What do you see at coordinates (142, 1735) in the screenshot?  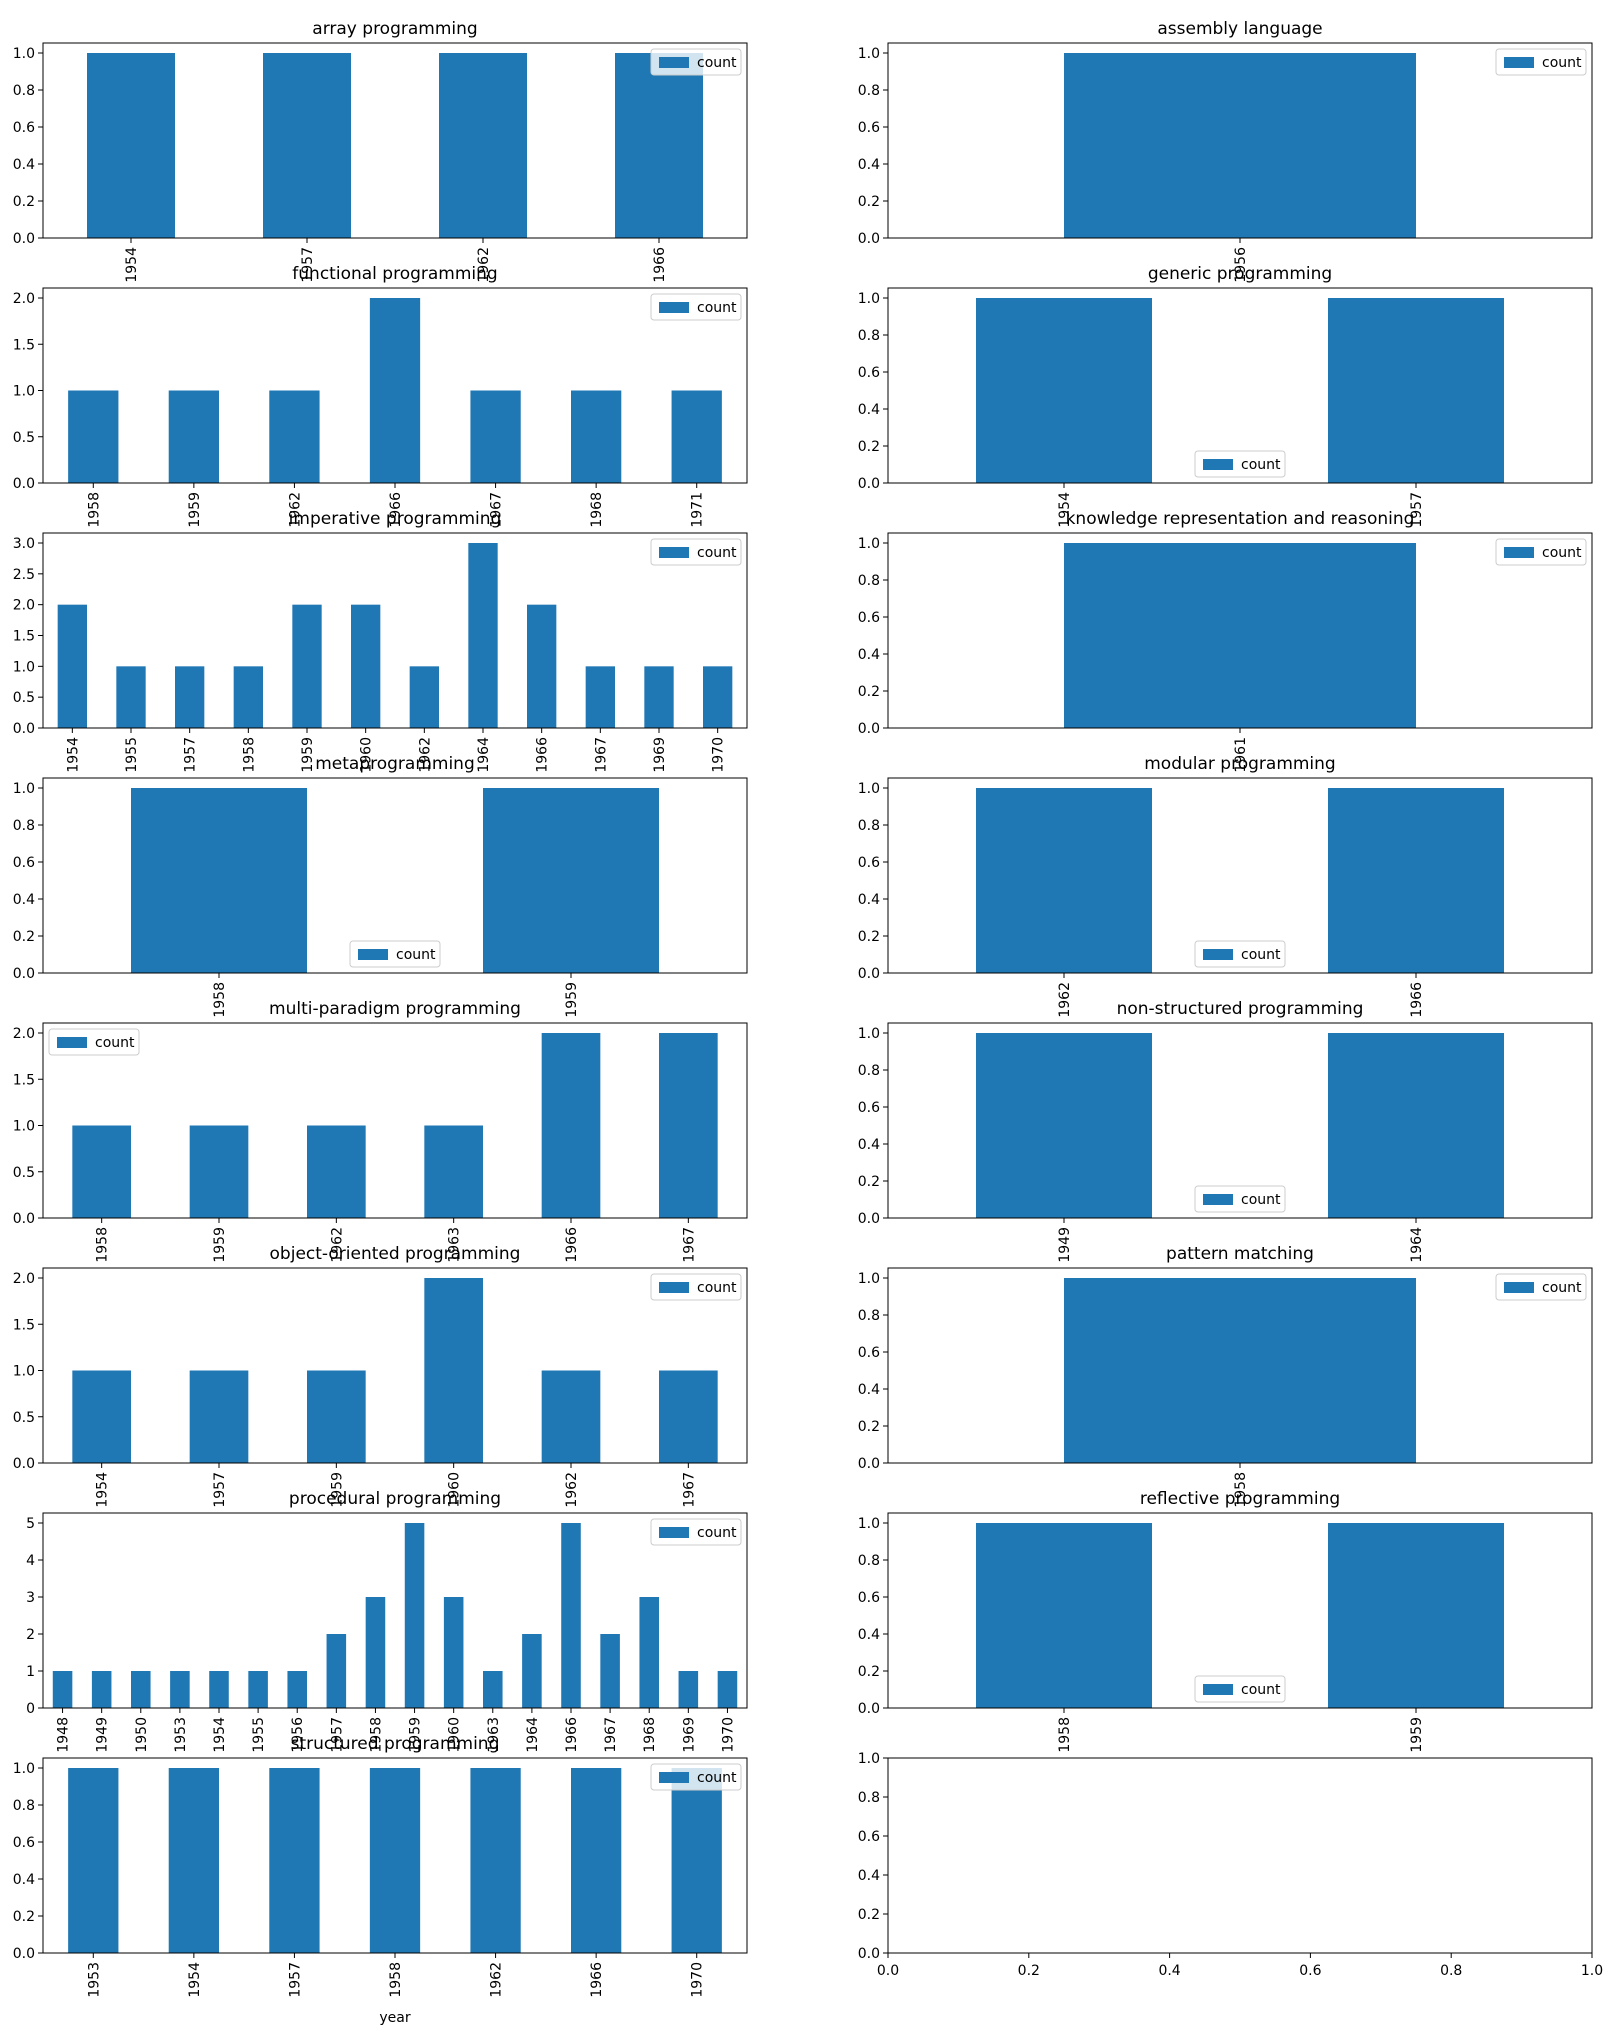 I see `x-tick-label: 1950` at bounding box center [142, 1735].